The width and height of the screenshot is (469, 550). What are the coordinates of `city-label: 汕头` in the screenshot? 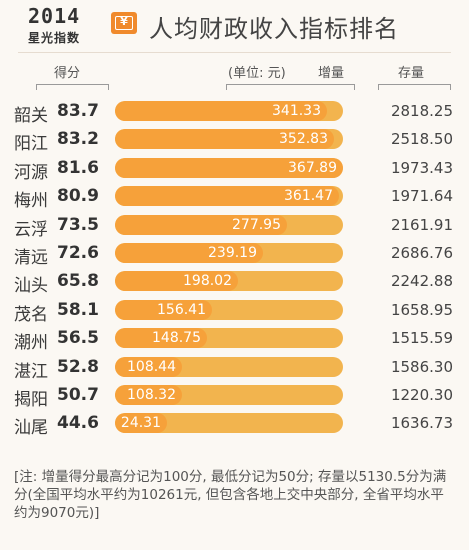 It's located at (31, 286).